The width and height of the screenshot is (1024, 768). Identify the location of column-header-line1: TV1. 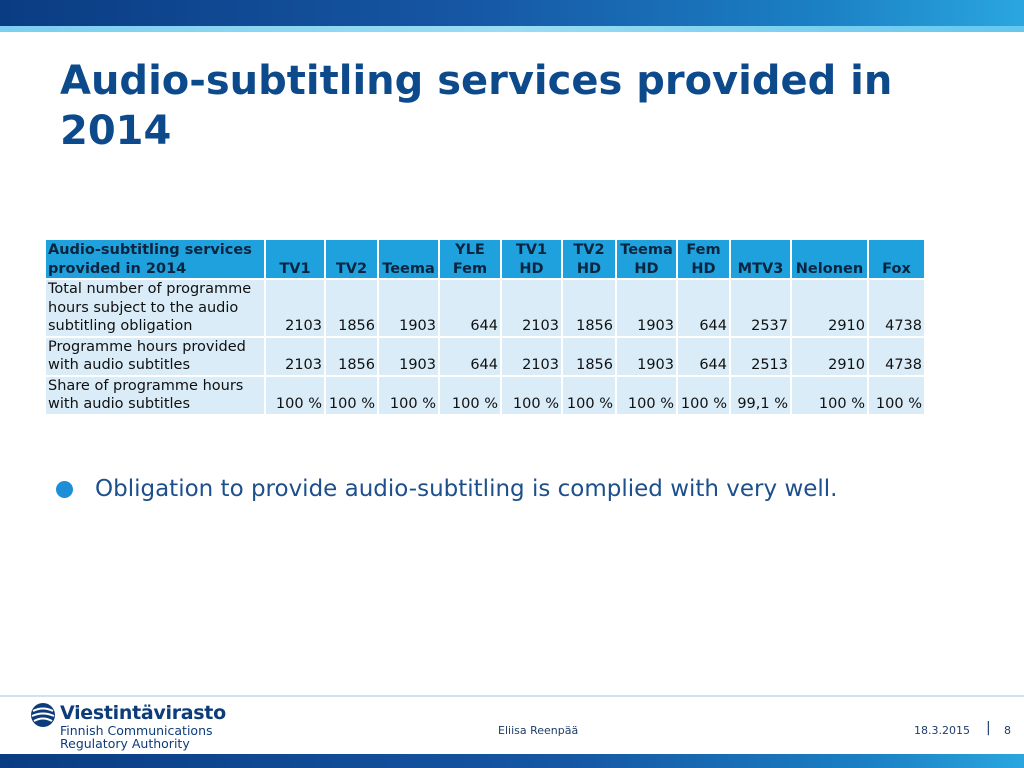
(531, 250).